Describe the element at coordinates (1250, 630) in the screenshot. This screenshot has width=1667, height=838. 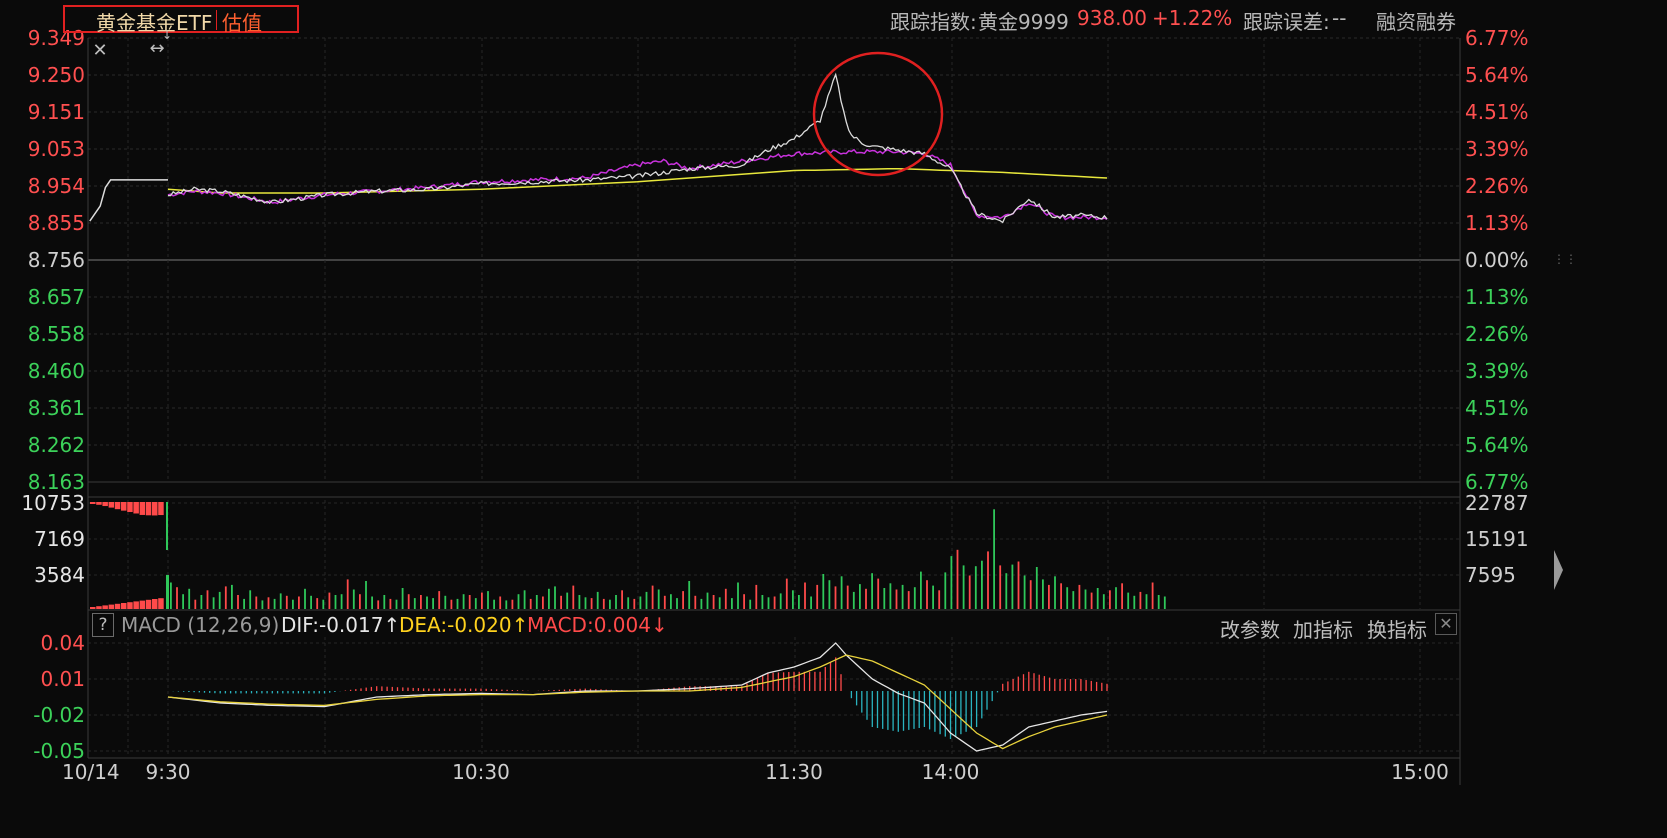
I see `modify-params-button: 改参数` at that location.